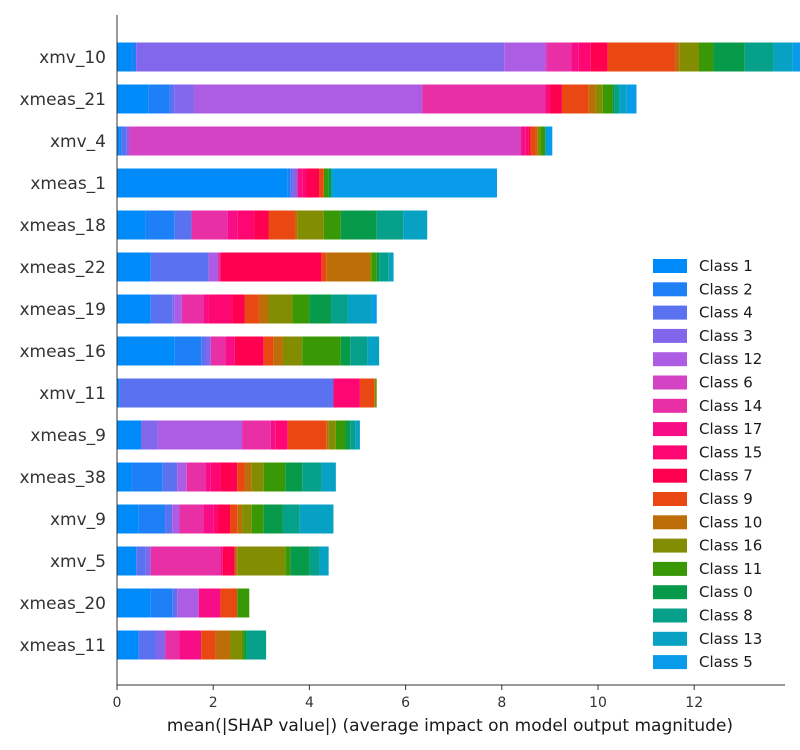 This screenshot has height=750, width=800. I want to click on feature-label-xmv_5: xmv_5, so click(78, 562).